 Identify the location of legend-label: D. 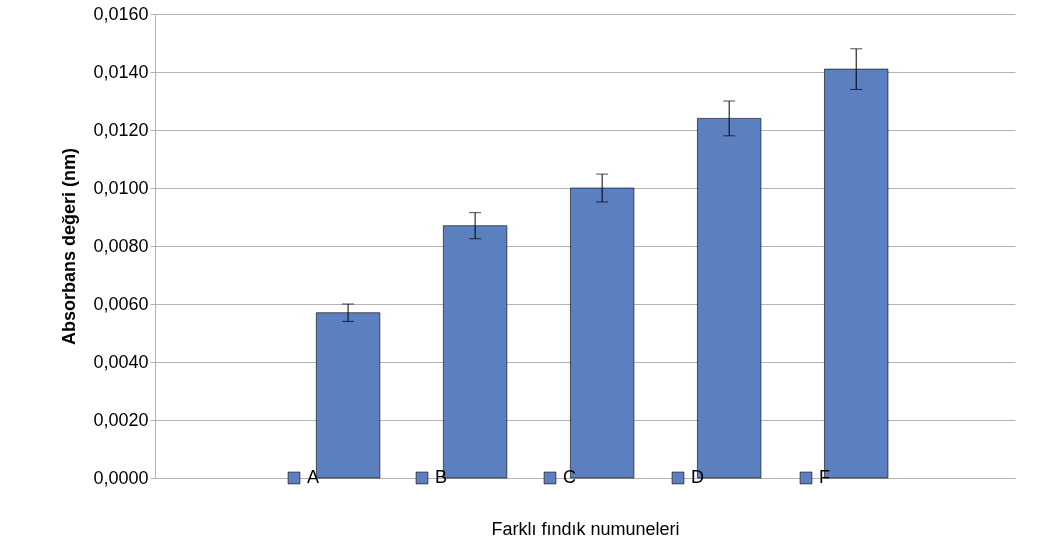
(697, 477).